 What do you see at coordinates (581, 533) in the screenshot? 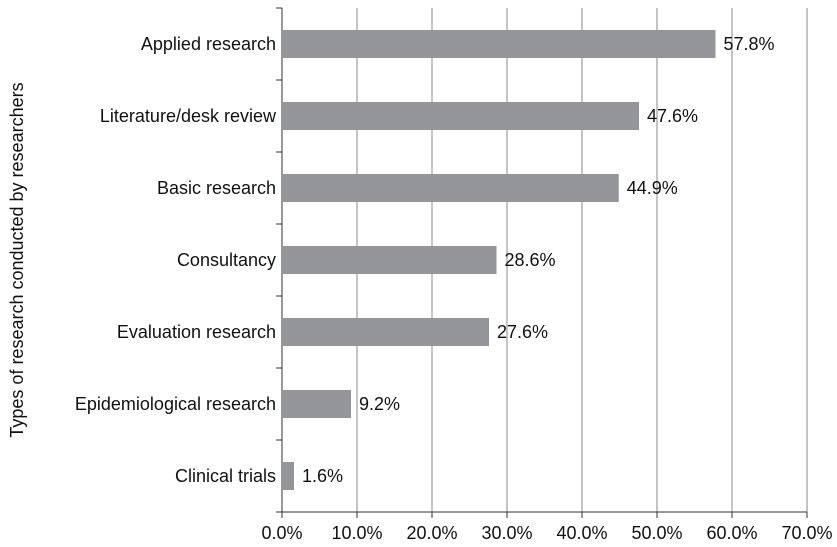
I see `x-tick-label: 40.0%` at bounding box center [581, 533].